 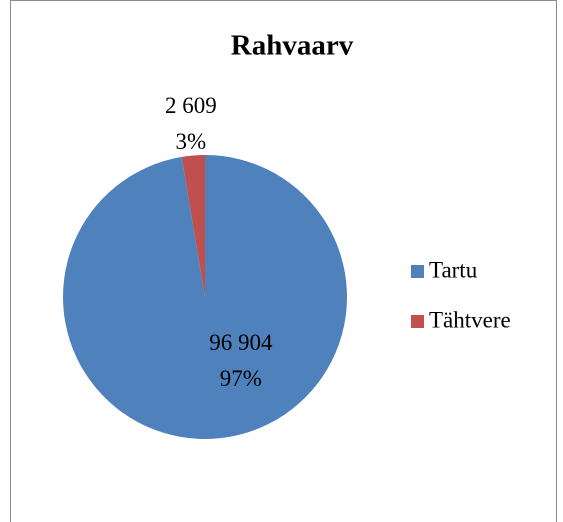 I want to click on legend-label: Tartu, so click(x=453, y=269).